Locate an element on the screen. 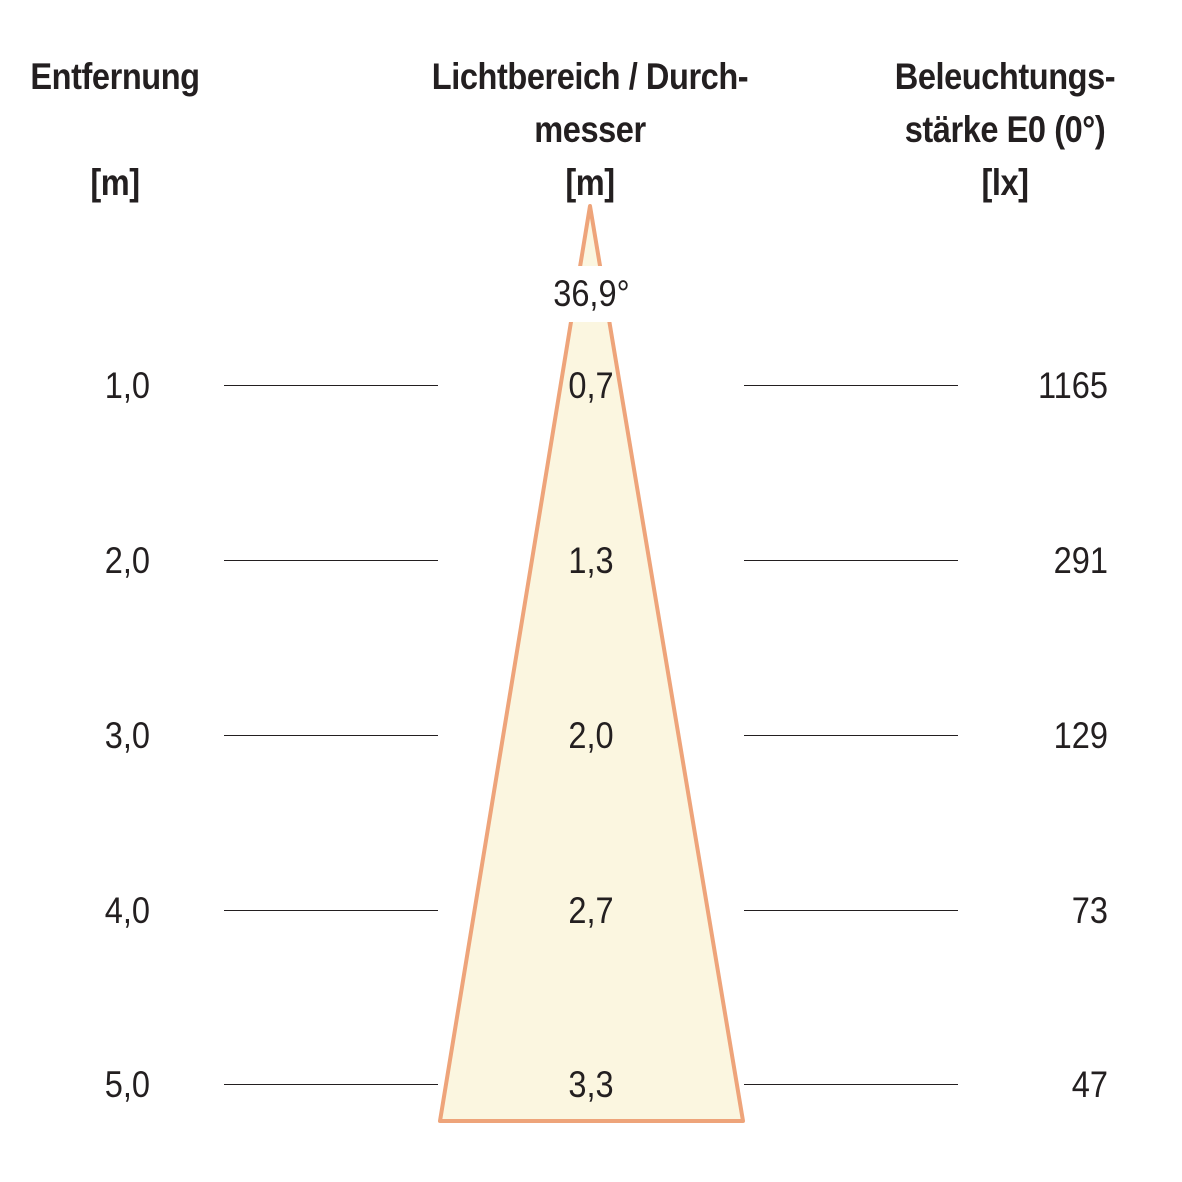 The width and height of the screenshot is (1182, 1182). distance-row: 2,0 1,3 291 is located at coordinates (591, 561).